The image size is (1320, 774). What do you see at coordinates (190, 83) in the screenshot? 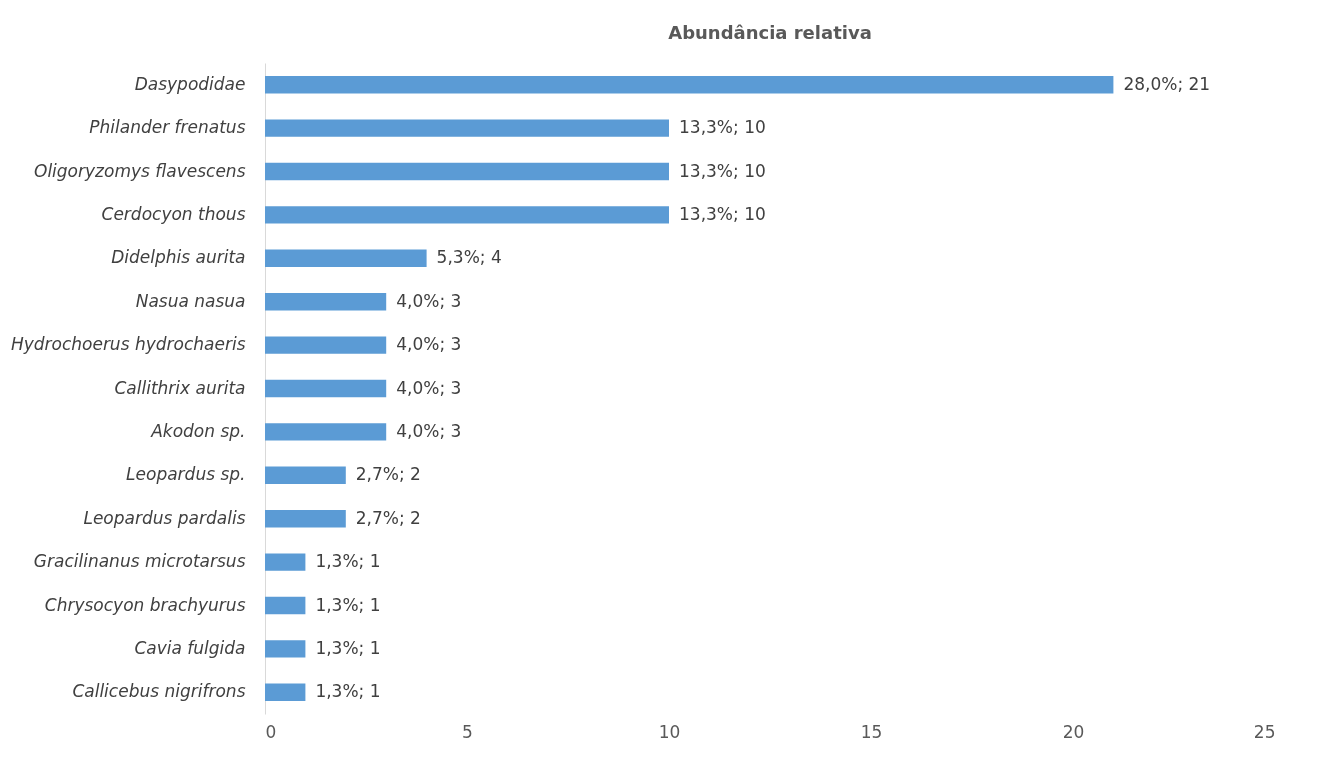
I see `y-tick-label: Dasypodidae` at bounding box center [190, 83].